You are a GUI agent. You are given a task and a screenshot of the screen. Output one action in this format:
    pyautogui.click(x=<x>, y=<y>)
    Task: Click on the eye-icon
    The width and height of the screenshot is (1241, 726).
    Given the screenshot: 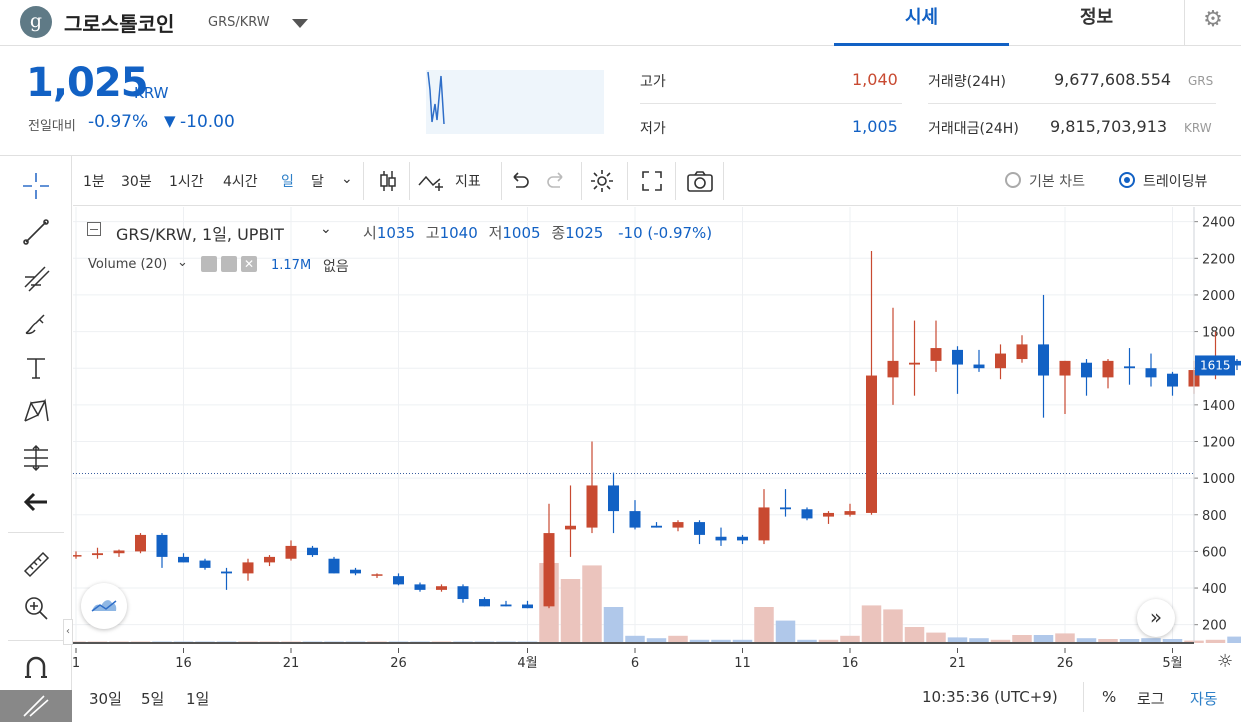 What is the action you would take?
    pyautogui.click(x=209, y=264)
    